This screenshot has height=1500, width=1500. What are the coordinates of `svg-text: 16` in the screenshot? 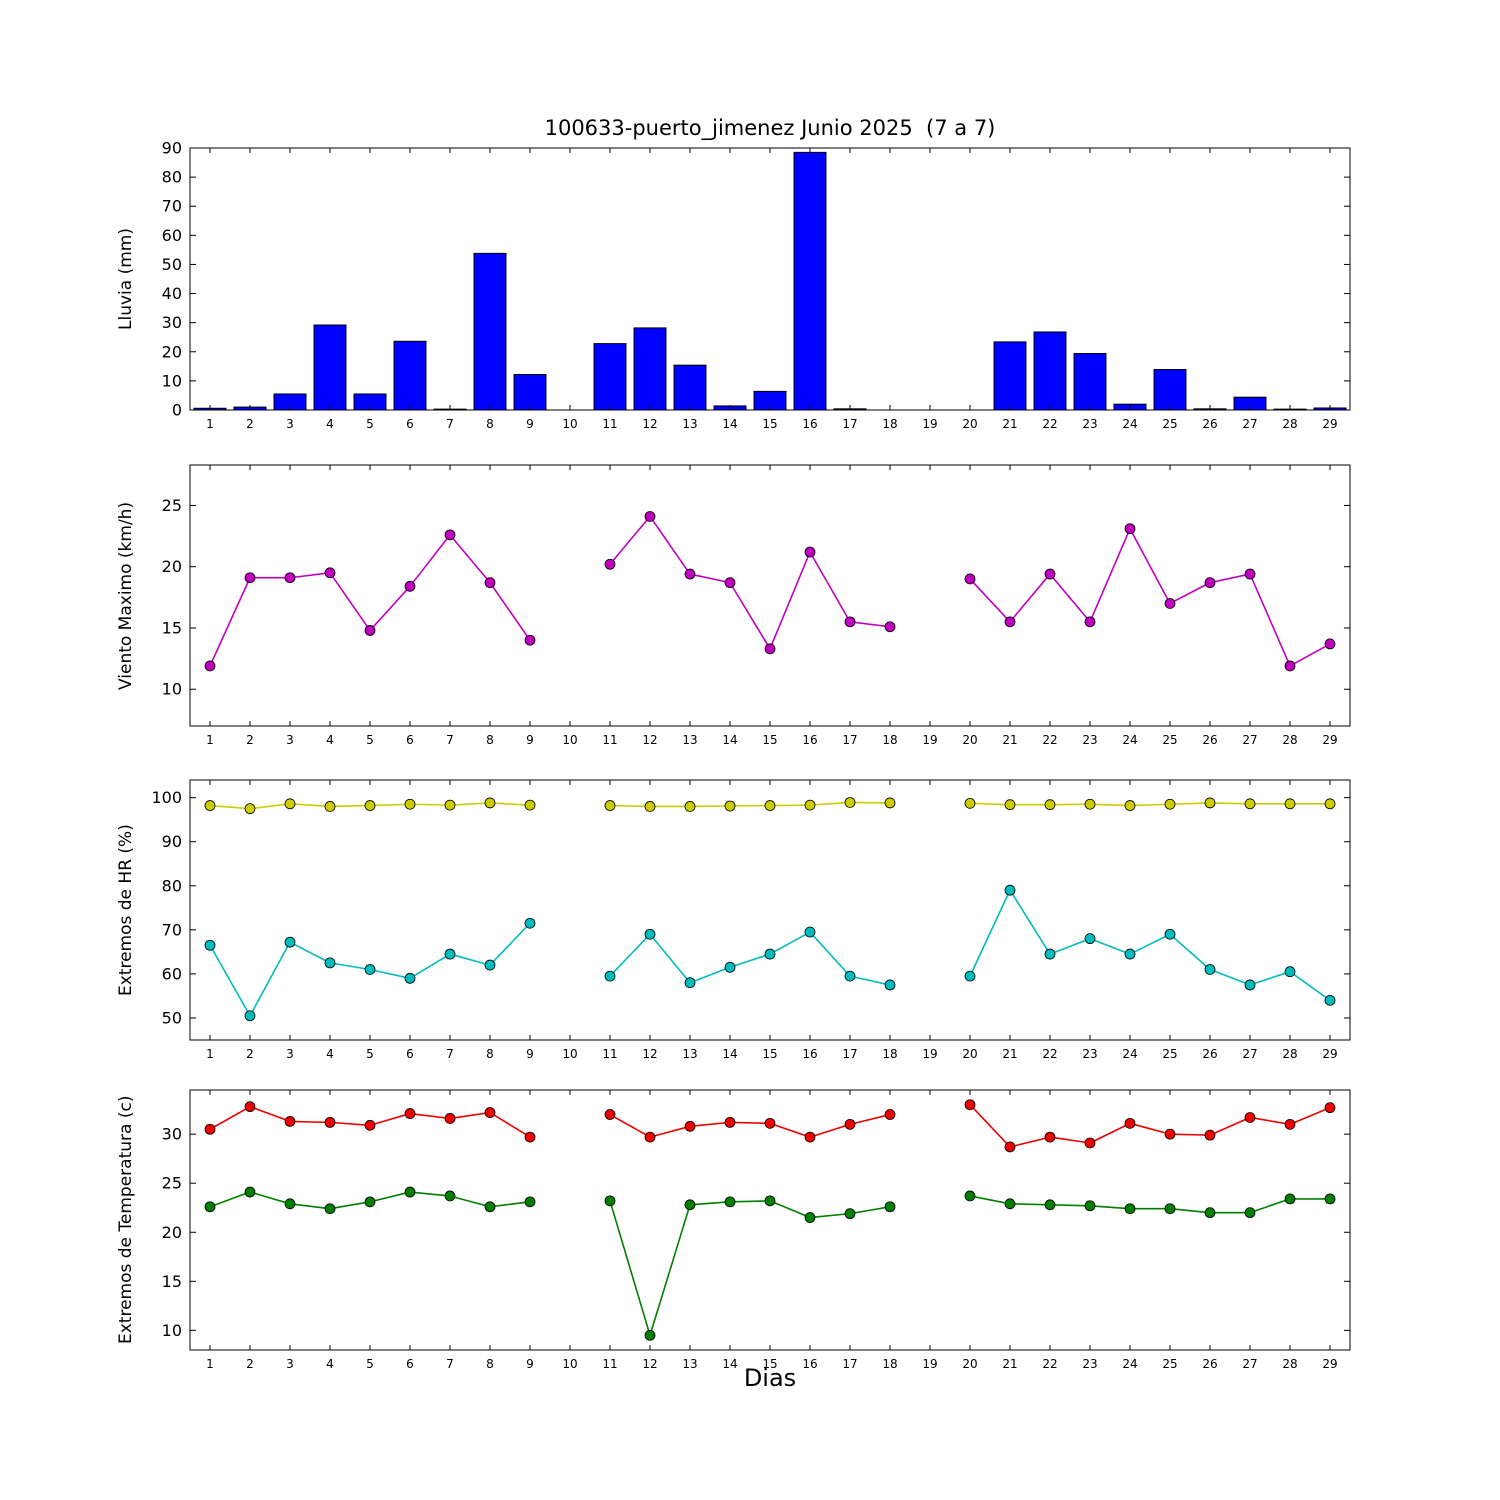 It's located at (809, 1364).